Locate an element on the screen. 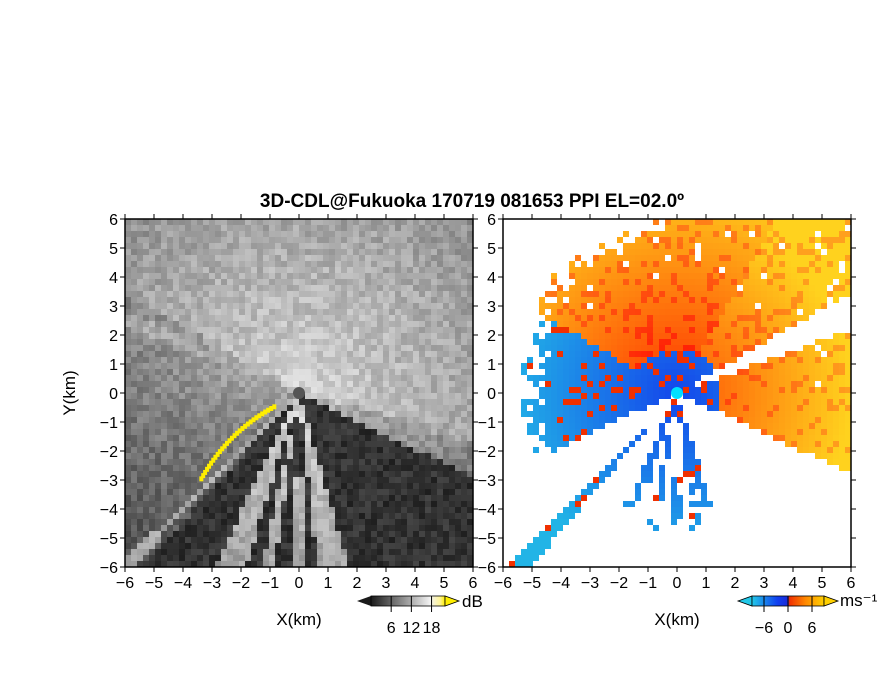 The height and width of the screenshot is (680, 880). snr-saturated-cell is located at coordinates (259, 416).